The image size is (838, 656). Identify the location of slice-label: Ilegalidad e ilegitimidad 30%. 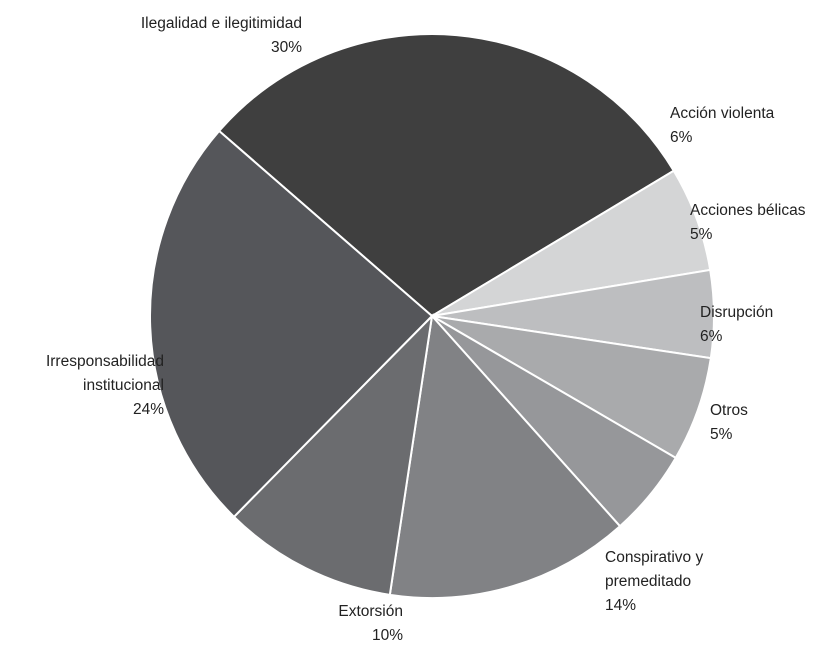
(221, 35).